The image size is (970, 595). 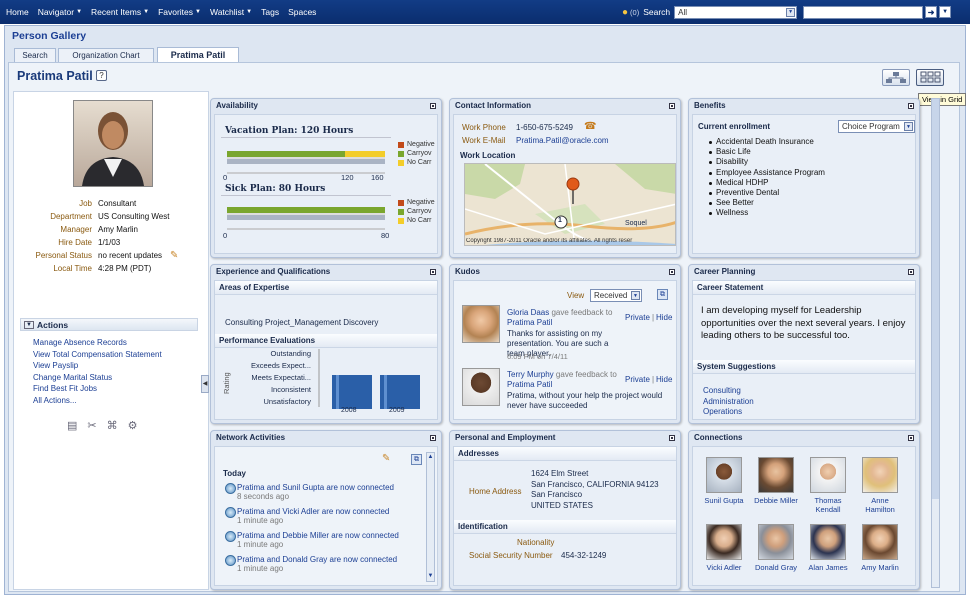 I want to click on add-kudos-icon: ⧉, so click(x=662, y=294).